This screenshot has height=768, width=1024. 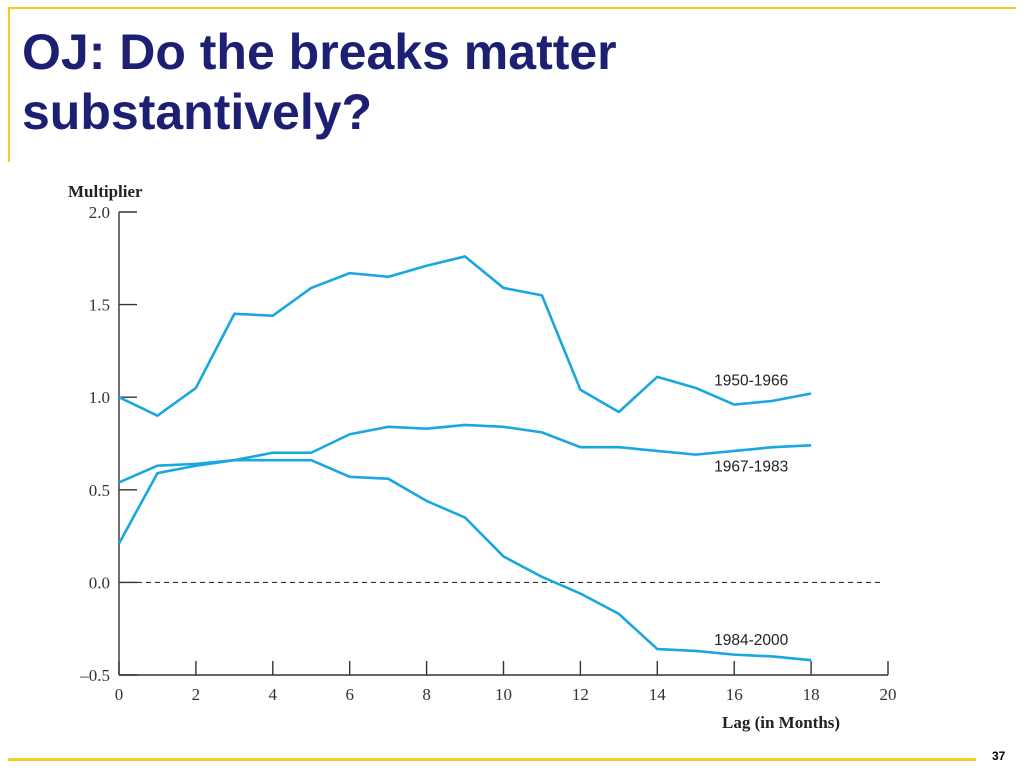 I want to click on y-tick-label: 2.0, so click(x=99, y=212).